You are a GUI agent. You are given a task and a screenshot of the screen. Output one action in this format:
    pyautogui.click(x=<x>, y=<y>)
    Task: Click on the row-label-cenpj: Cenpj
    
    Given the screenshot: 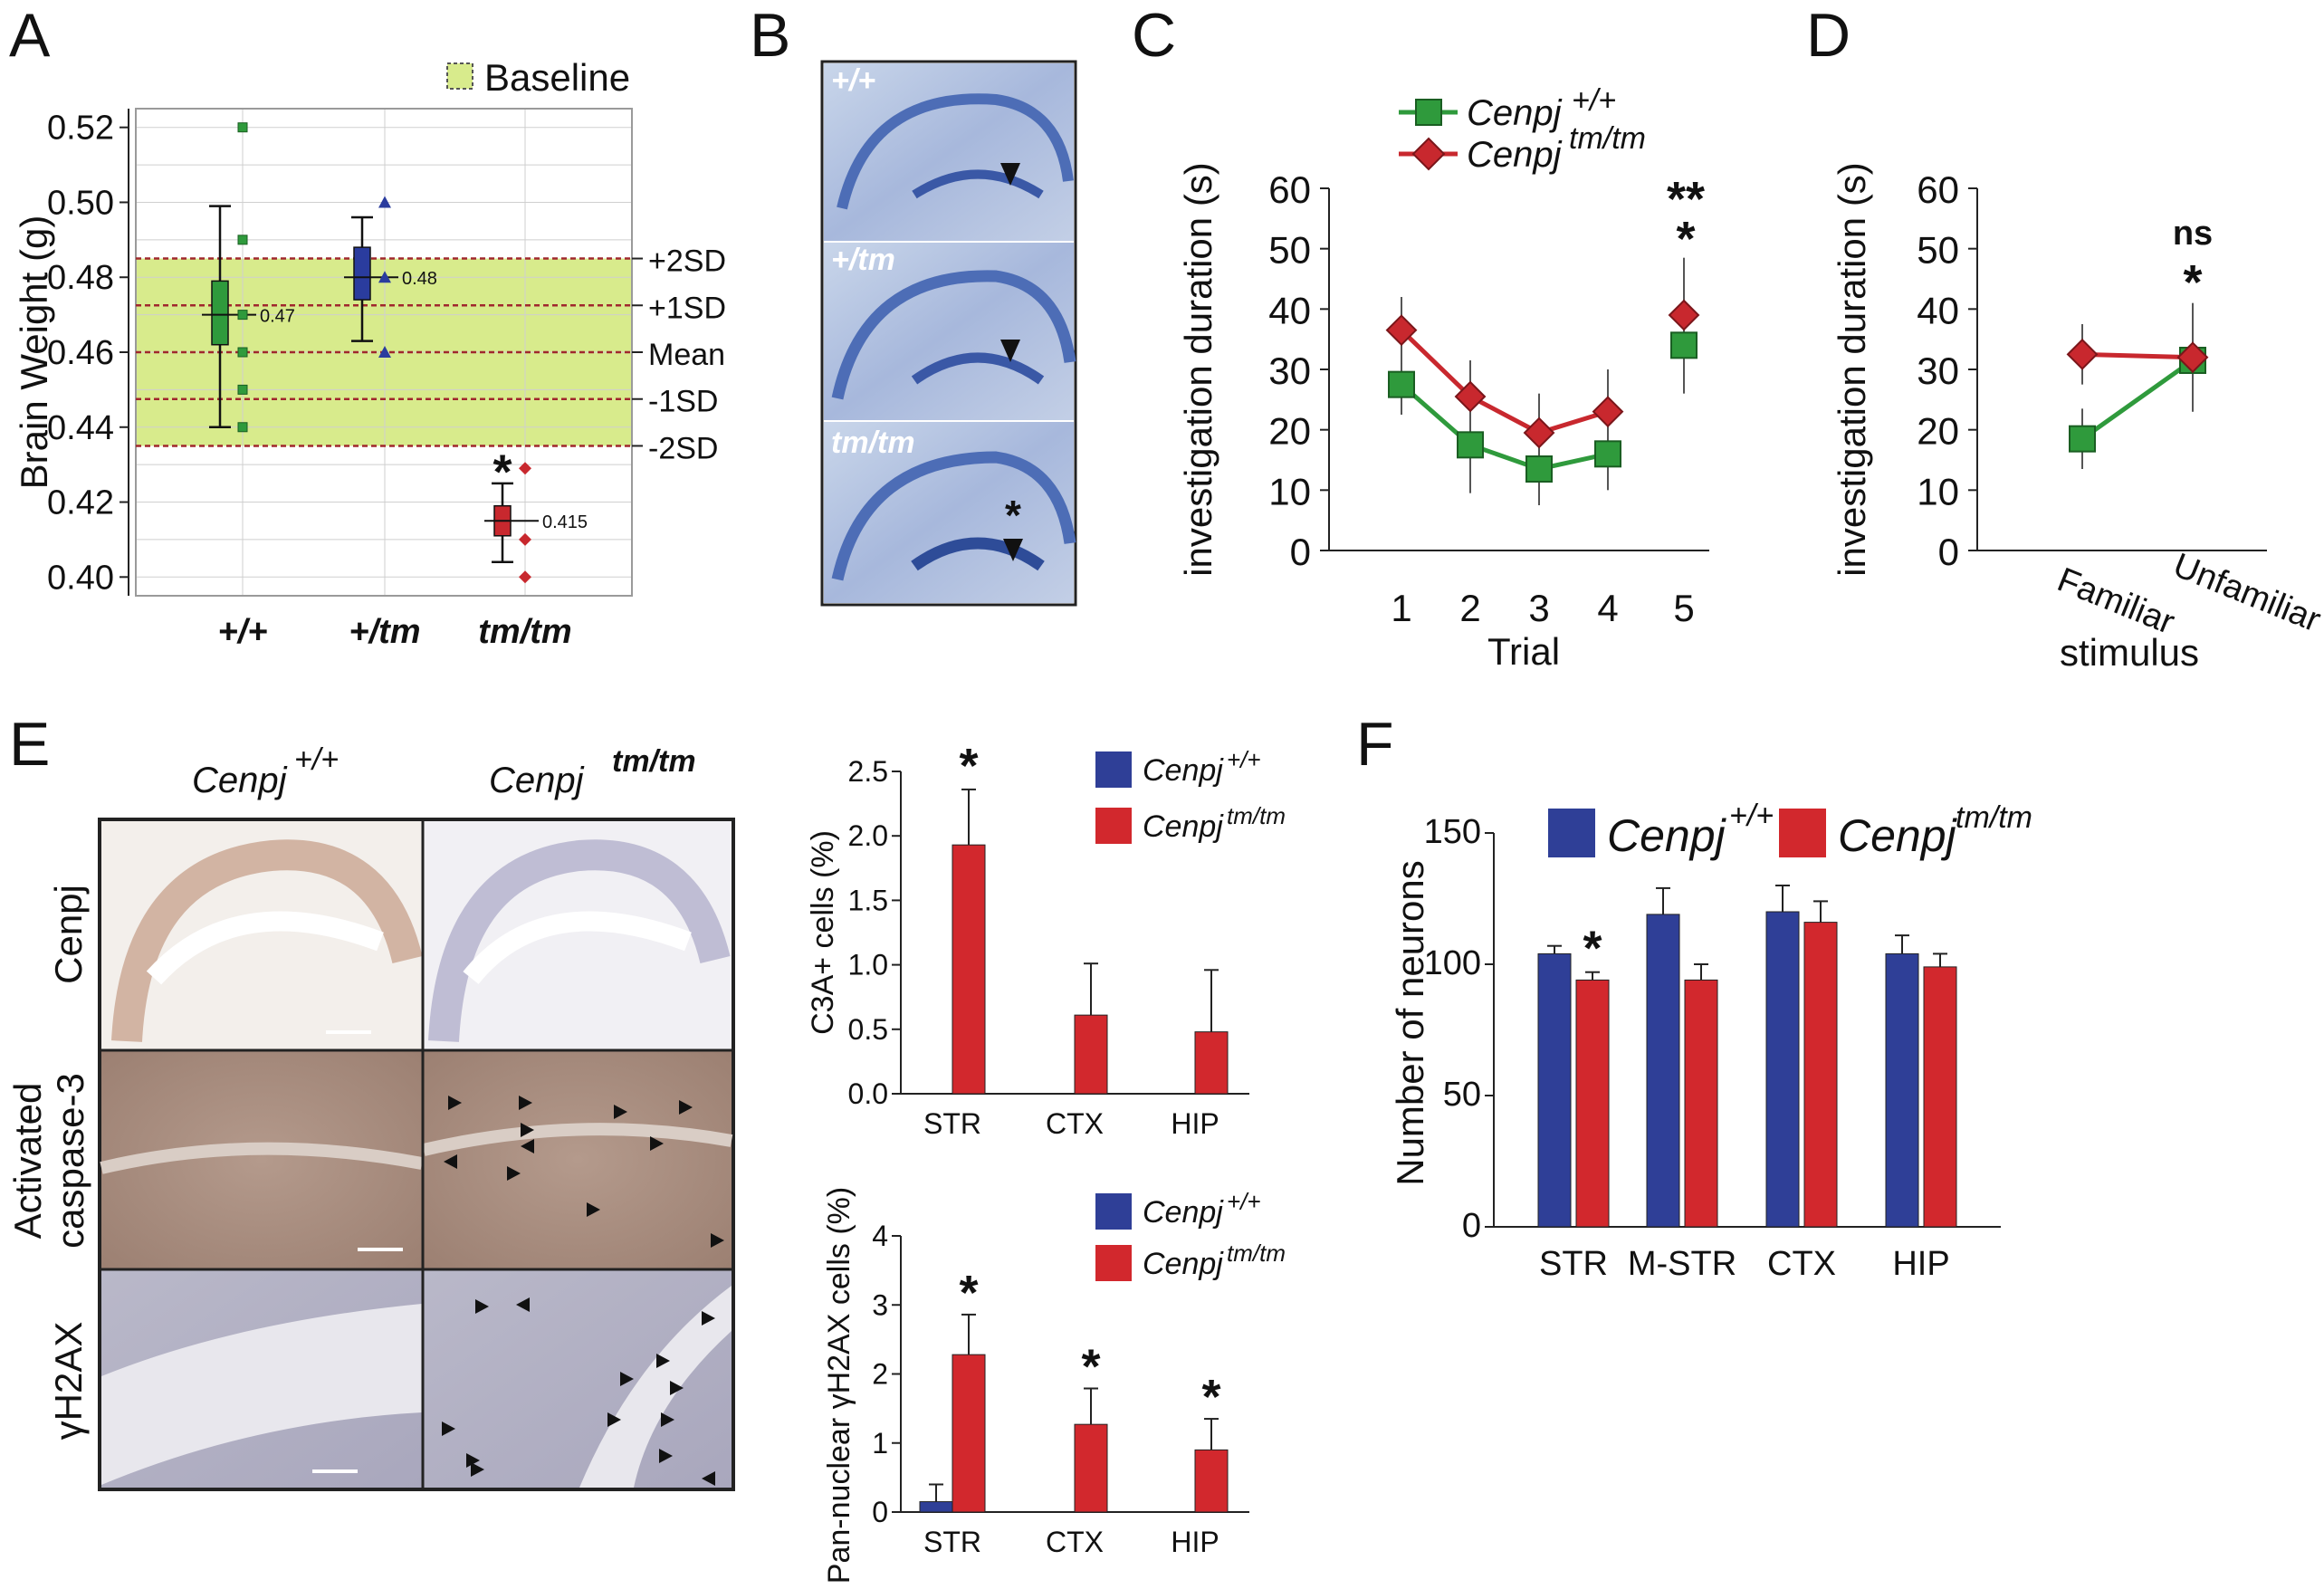 What is the action you would take?
    pyautogui.click(x=68, y=934)
    